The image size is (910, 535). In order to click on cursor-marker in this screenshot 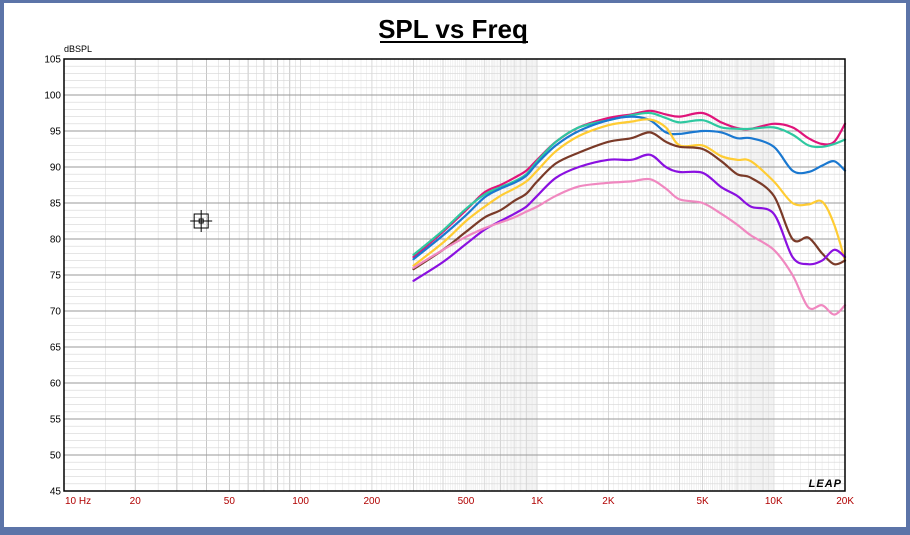, I will do `click(201, 221)`.